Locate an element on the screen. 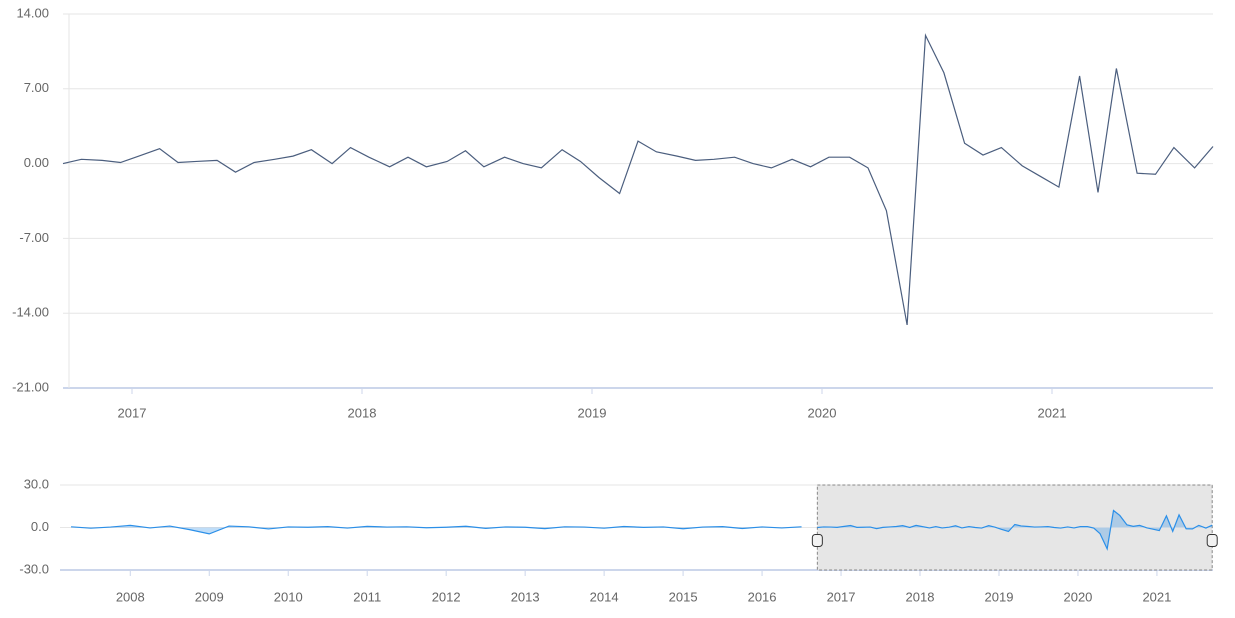 This screenshot has width=1235, height=618. x-tick-label: 2011 is located at coordinates (367, 596).